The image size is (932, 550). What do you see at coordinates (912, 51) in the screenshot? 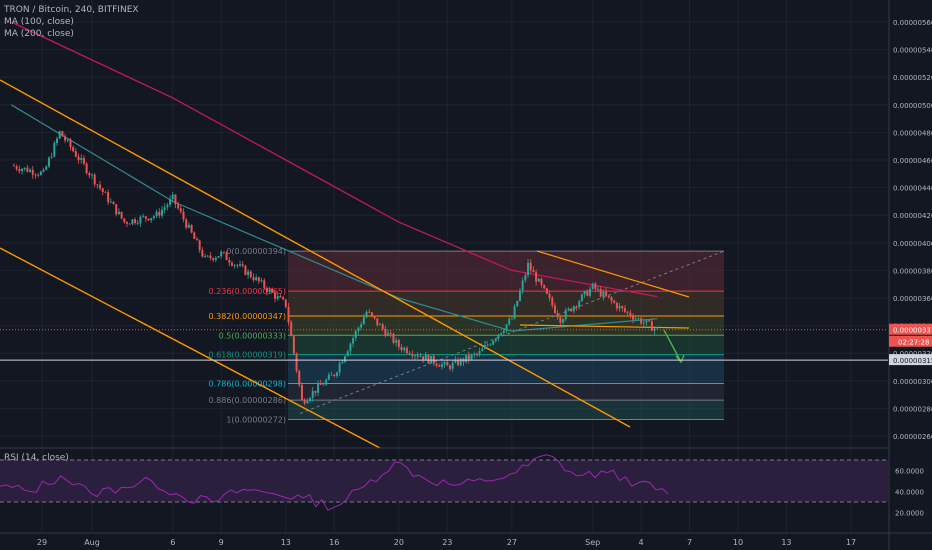
I see `price-tick: 0.00000540` at bounding box center [912, 51].